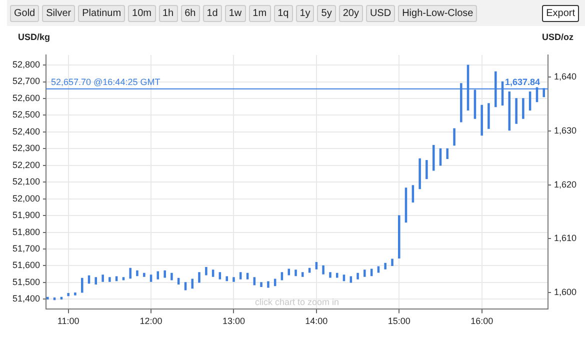 The height and width of the screenshot is (349, 585). I want to click on text: 20y, so click(350, 13).